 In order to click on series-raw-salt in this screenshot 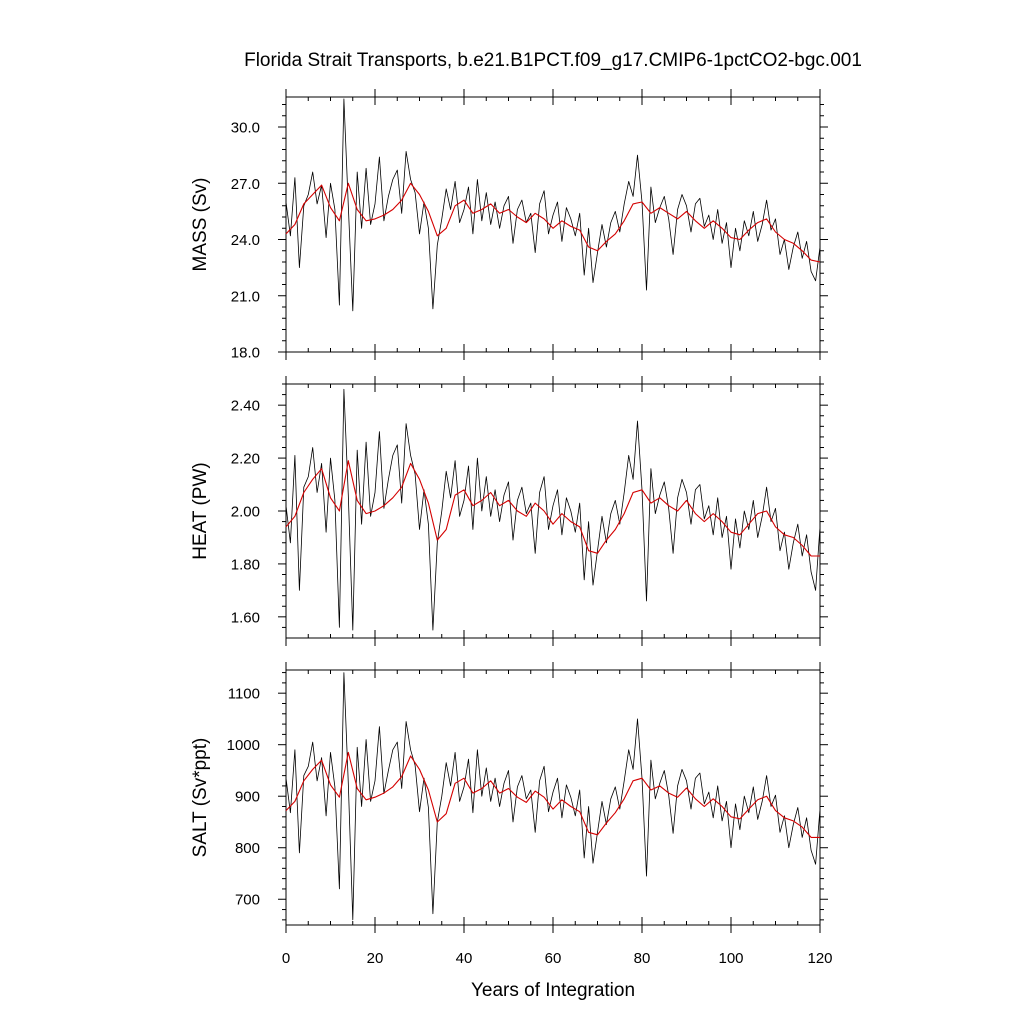, I will do `click(553, 796)`.